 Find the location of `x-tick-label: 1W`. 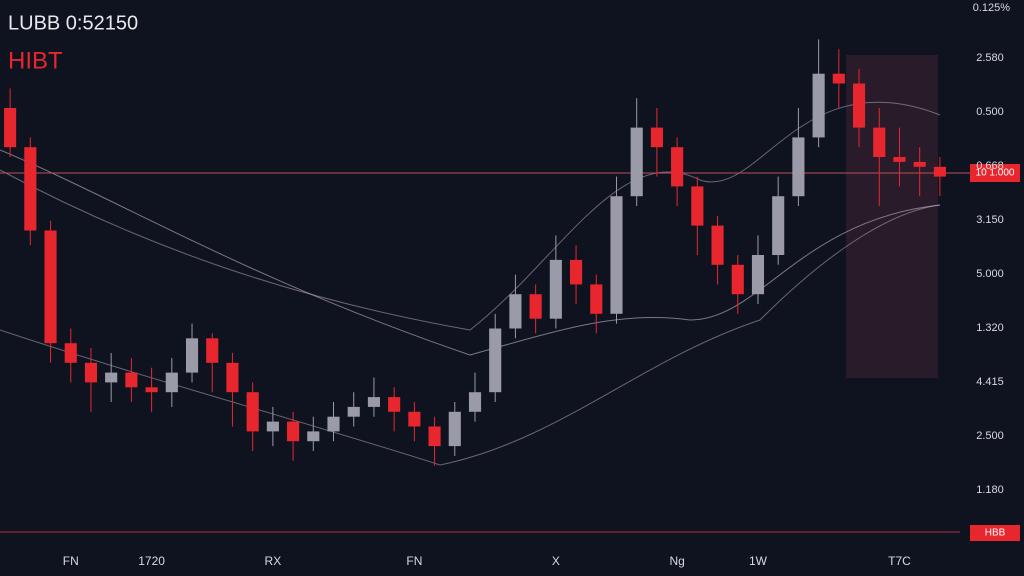

x-tick-label: 1W is located at coordinates (758, 561).